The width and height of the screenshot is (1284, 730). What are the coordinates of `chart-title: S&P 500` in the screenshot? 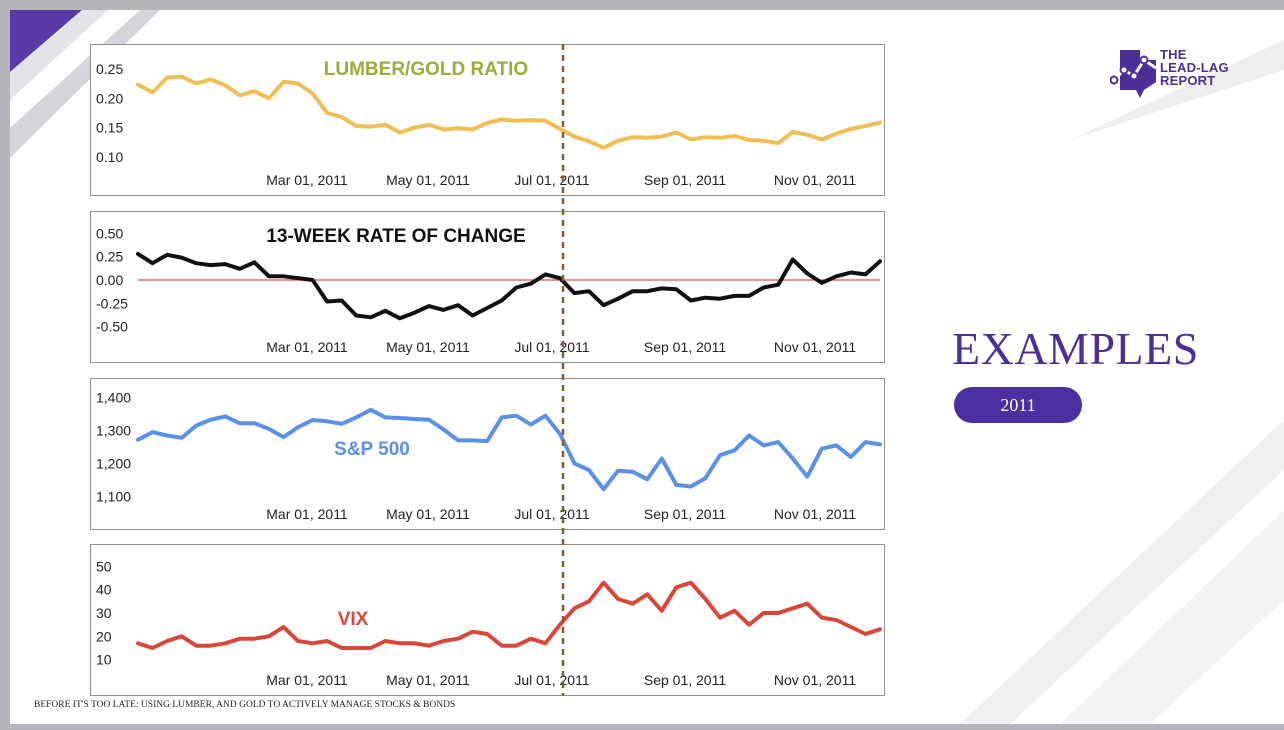 It's located at (372, 449).